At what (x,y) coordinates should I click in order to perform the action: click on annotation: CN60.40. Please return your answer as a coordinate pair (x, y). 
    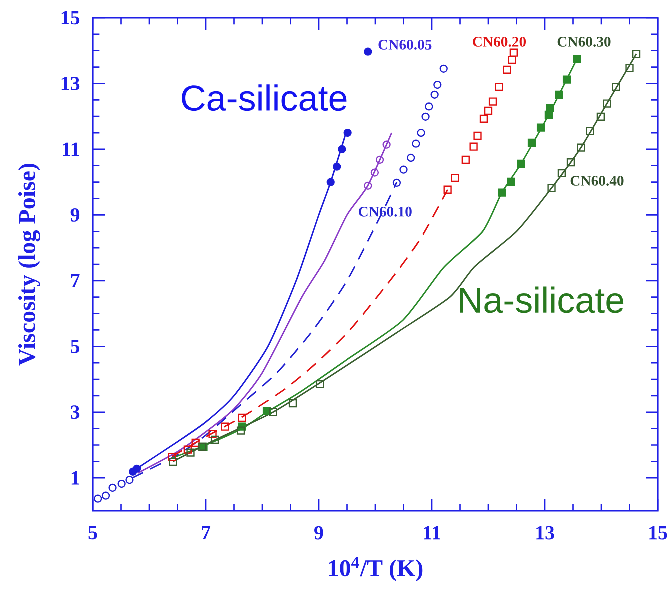
    Looking at the image, I should click on (597, 181).